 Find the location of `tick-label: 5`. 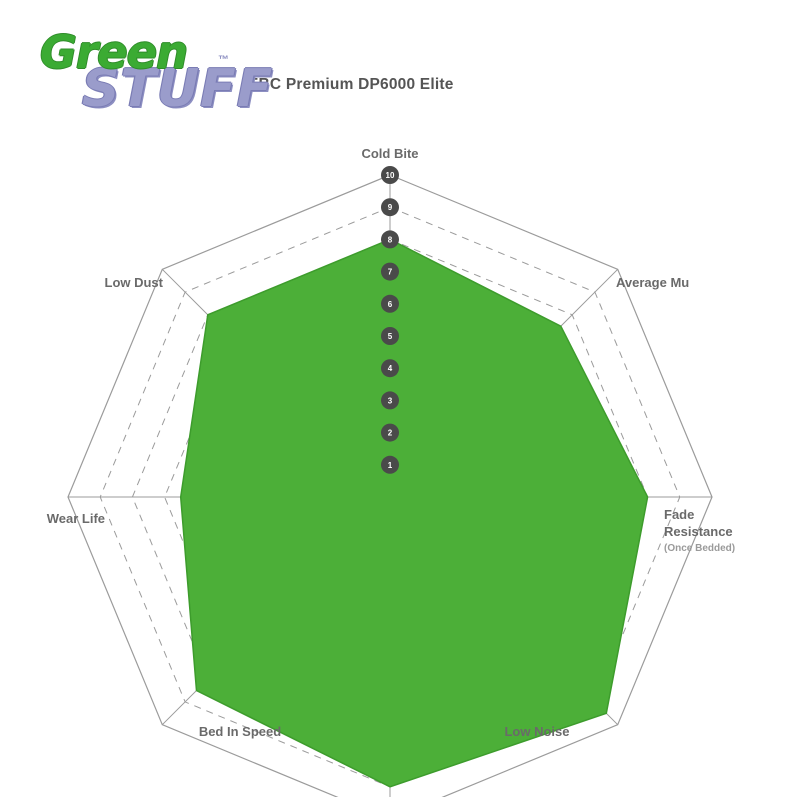

tick-label: 5 is located at coordinates (390, 336).